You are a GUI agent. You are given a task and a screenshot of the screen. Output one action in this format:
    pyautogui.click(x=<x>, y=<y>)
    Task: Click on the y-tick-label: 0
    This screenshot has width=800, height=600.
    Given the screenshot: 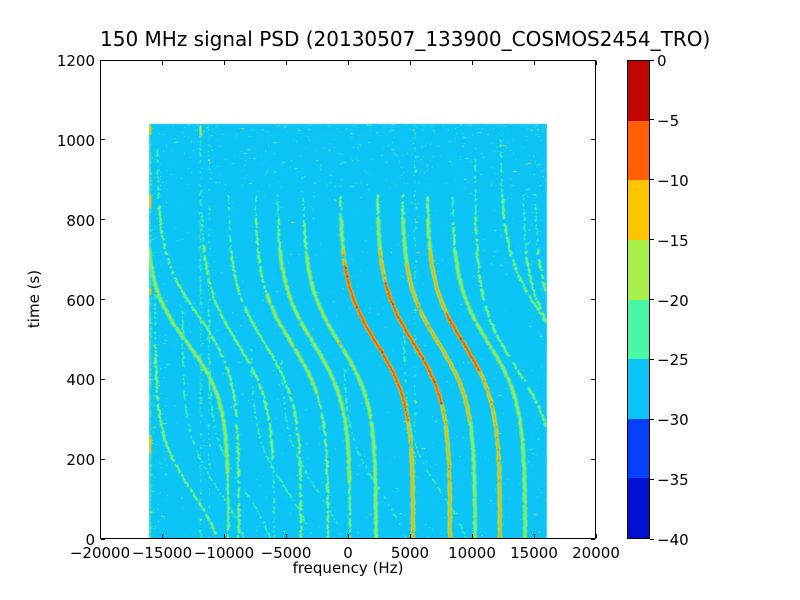 What is the action you would take?
    pyautogui.click(x=90, y=540)
    